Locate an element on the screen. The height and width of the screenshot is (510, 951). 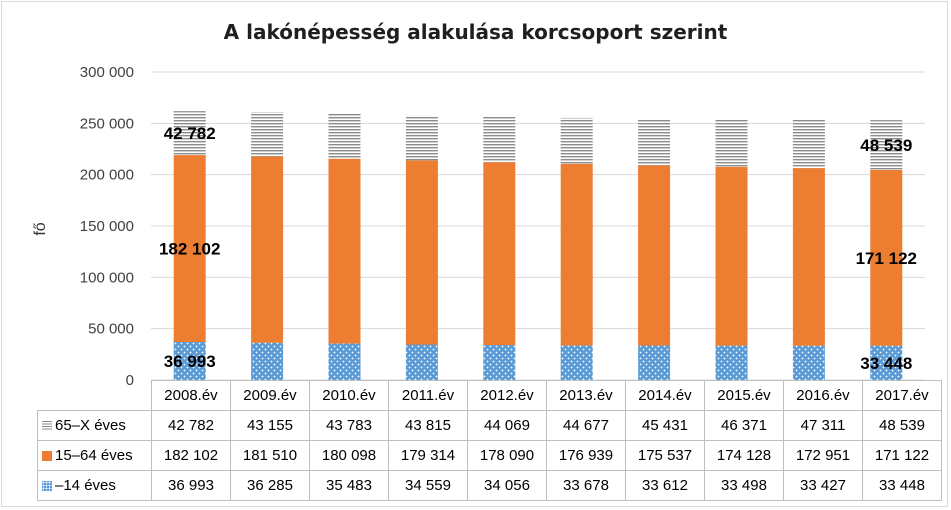
category-label: 2013.év is located at coordinates (586, 395).